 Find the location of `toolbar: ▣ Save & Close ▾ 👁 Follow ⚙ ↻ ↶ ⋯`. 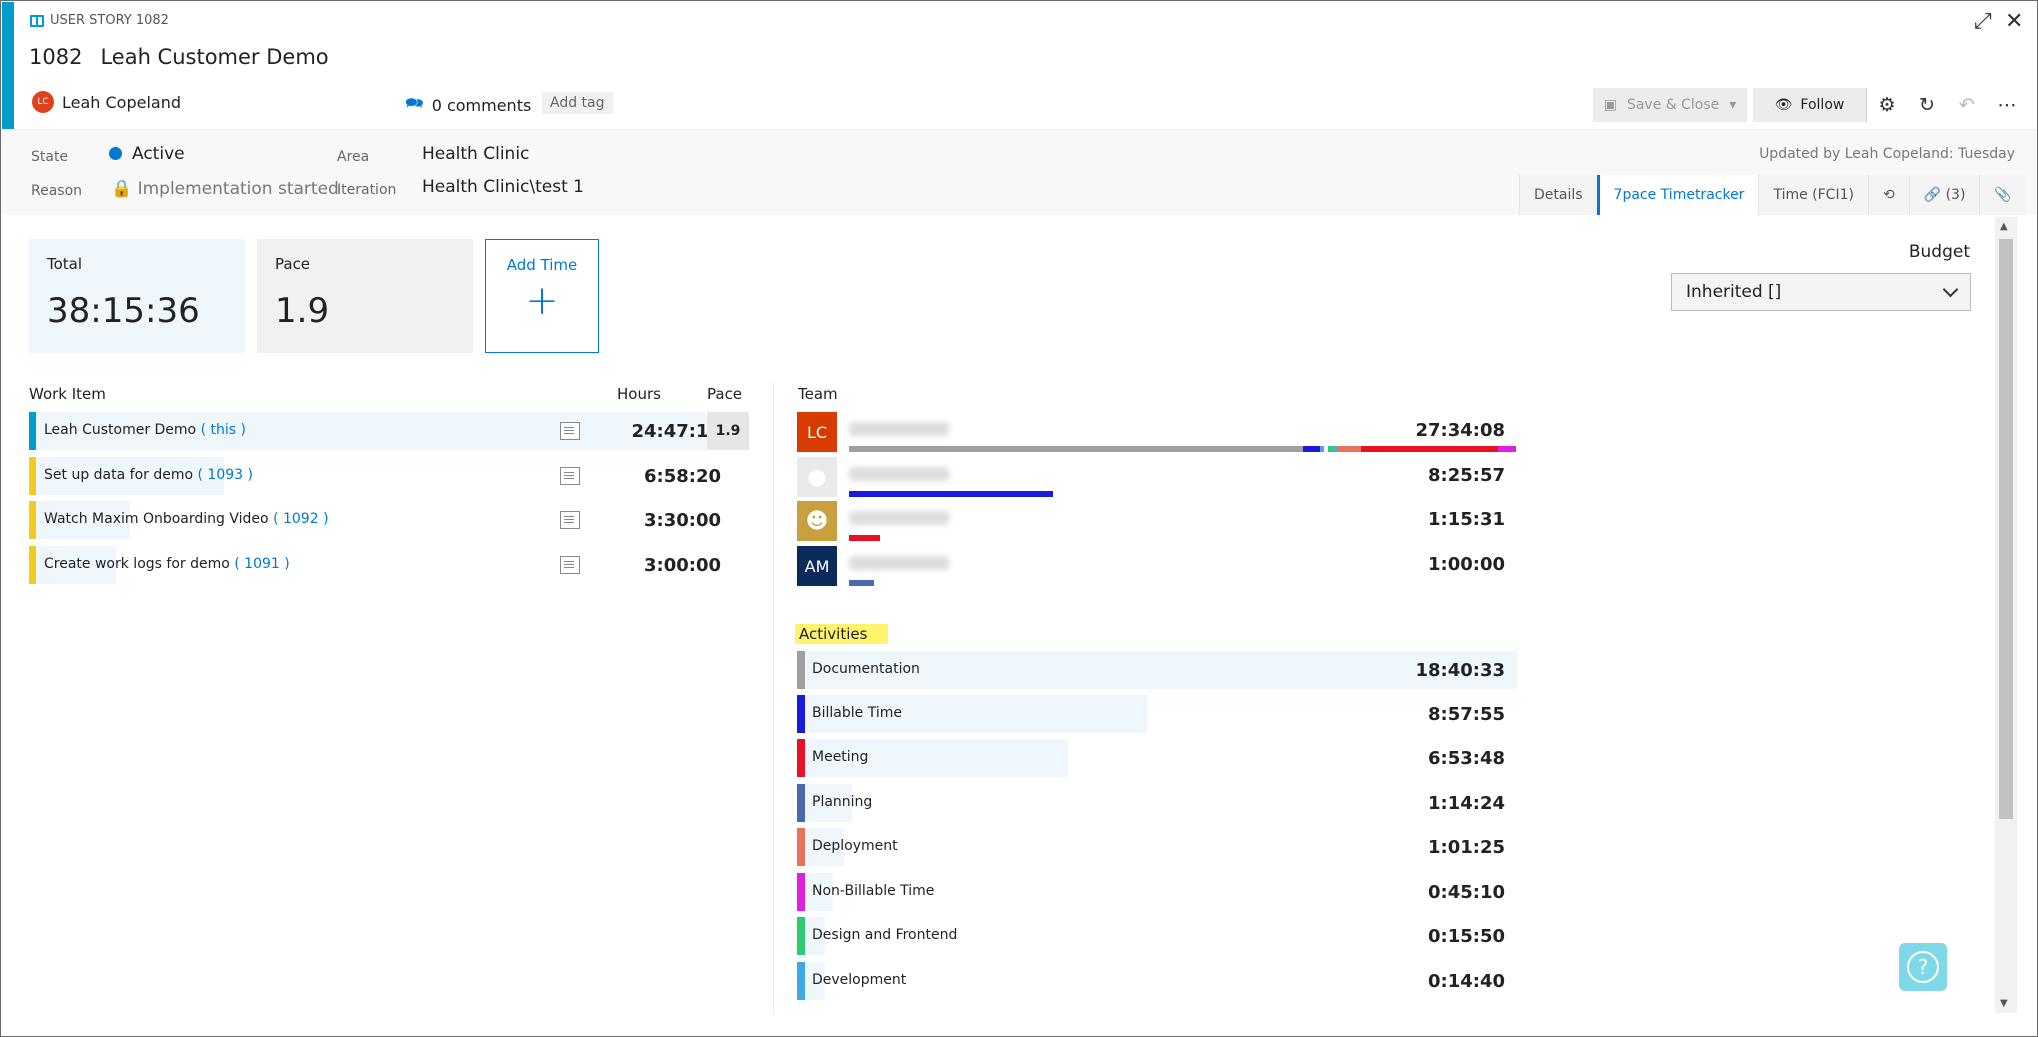

toolbar: ▣ Save & Close ▾ 👁 Follow ⚙ ↻ ↶ ⋯ is located at coordinates (1810, 105).